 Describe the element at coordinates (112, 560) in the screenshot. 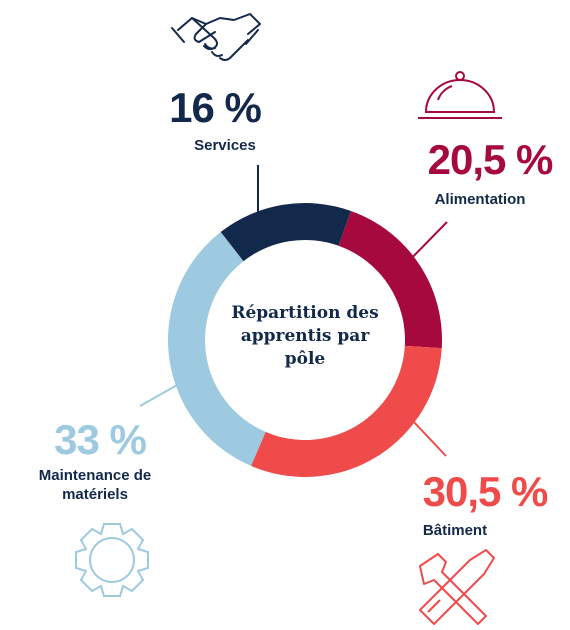

I see `gear-icon` at that location.